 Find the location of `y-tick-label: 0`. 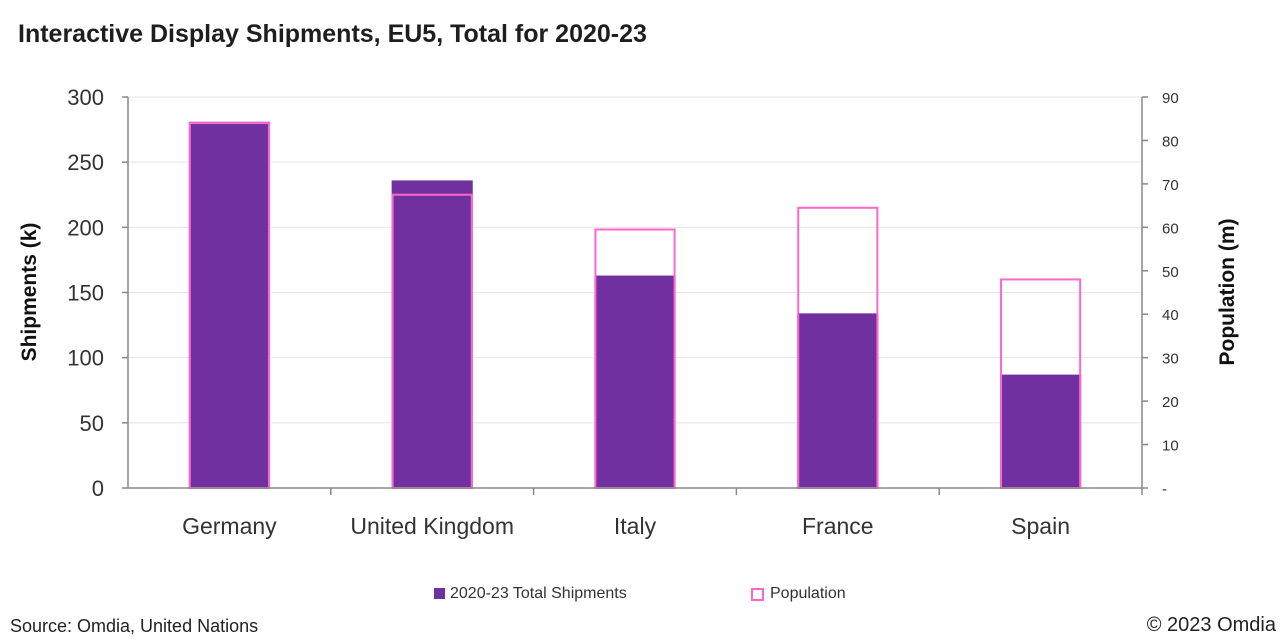

y-tick-label: 0 is located at coordinates (98, 488).